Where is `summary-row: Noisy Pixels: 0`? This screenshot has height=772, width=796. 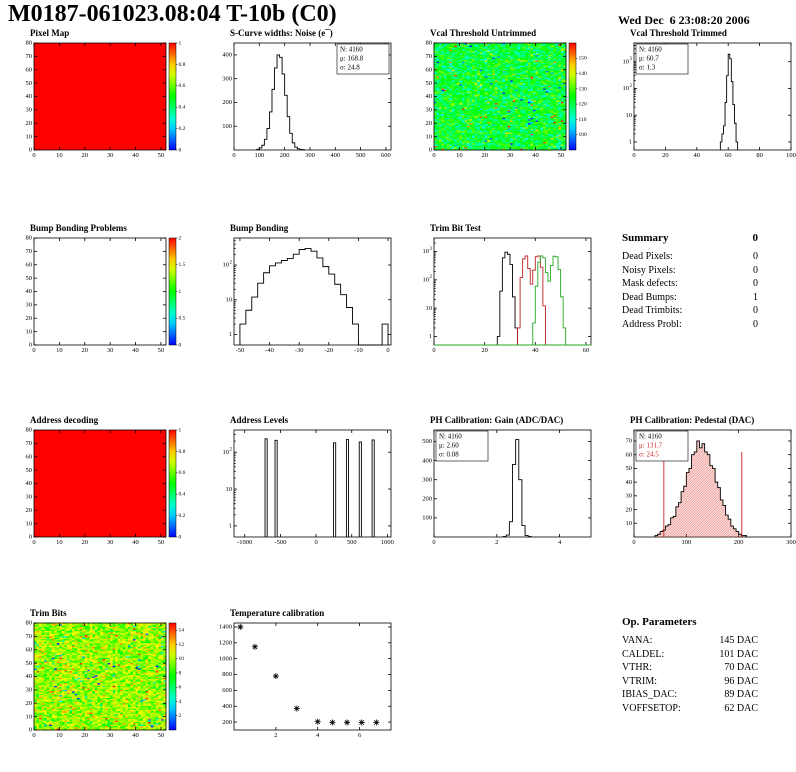
summary-row: Noisy Pixels: 0 is located at coordinates (690, 271).